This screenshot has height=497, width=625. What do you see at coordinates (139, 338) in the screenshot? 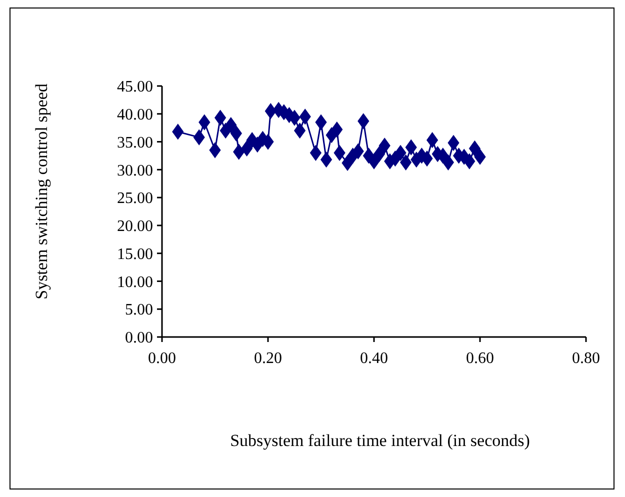
I see `y-tick-label: 0.00` at bounding box center [139, 338].